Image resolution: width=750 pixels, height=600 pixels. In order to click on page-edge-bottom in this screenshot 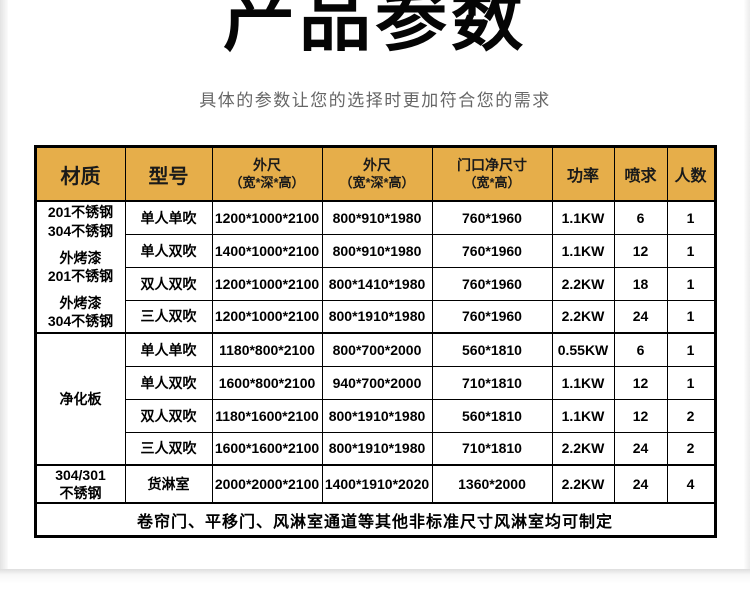, I will do `click(375, 576)`.